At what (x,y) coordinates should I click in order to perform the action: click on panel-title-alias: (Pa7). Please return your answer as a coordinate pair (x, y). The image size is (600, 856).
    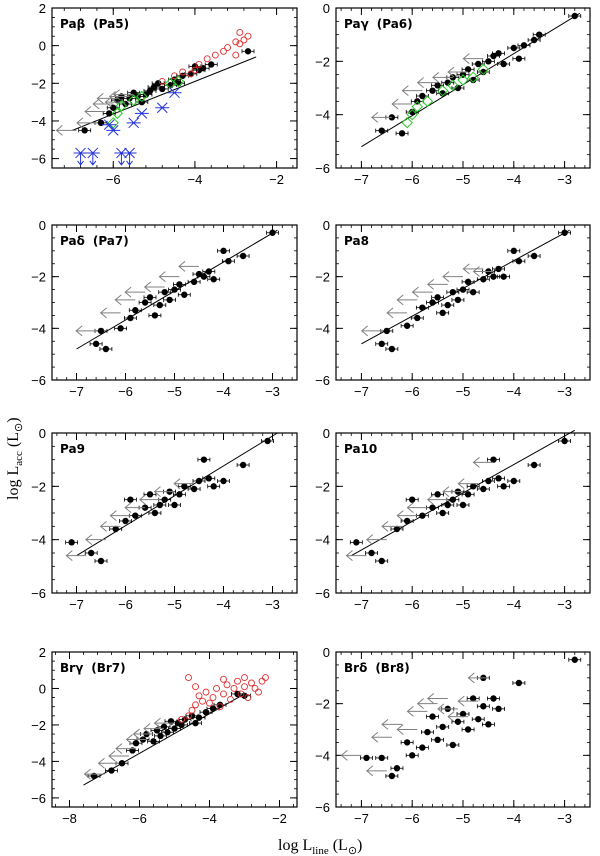
    Looking at the image, I should click on (111, 241).